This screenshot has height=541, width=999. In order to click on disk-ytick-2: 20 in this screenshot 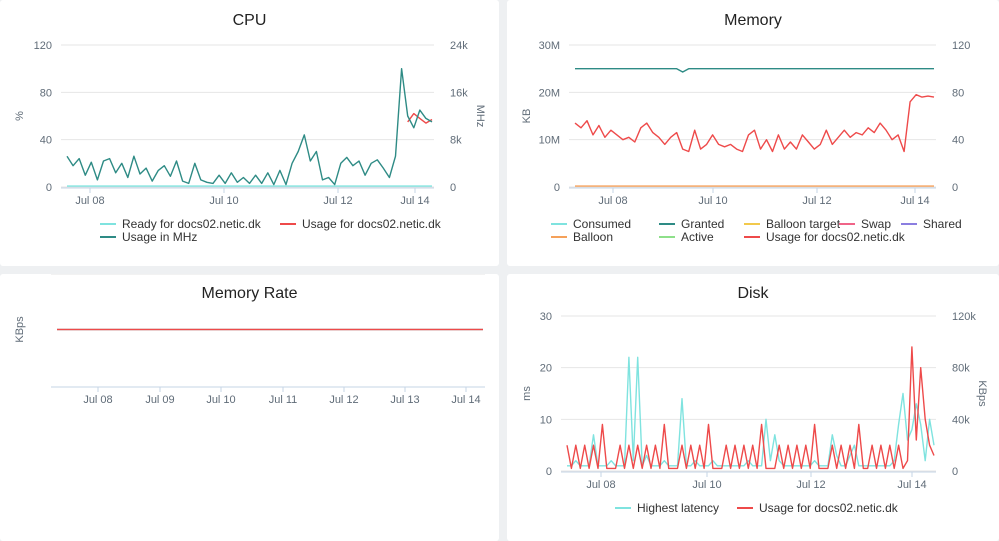, I will do `click(546, 369)`.